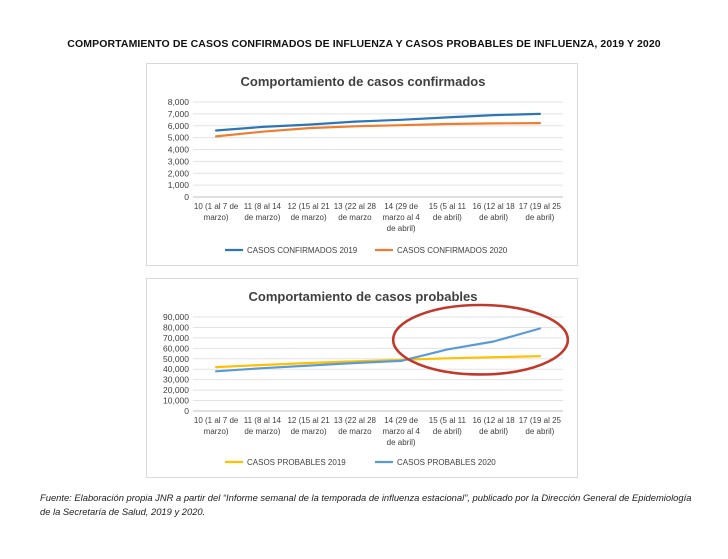 This screenshot has height=559, width=728. I want to click on chart-title: Comportamiento de casos probables, so click(363, 296).